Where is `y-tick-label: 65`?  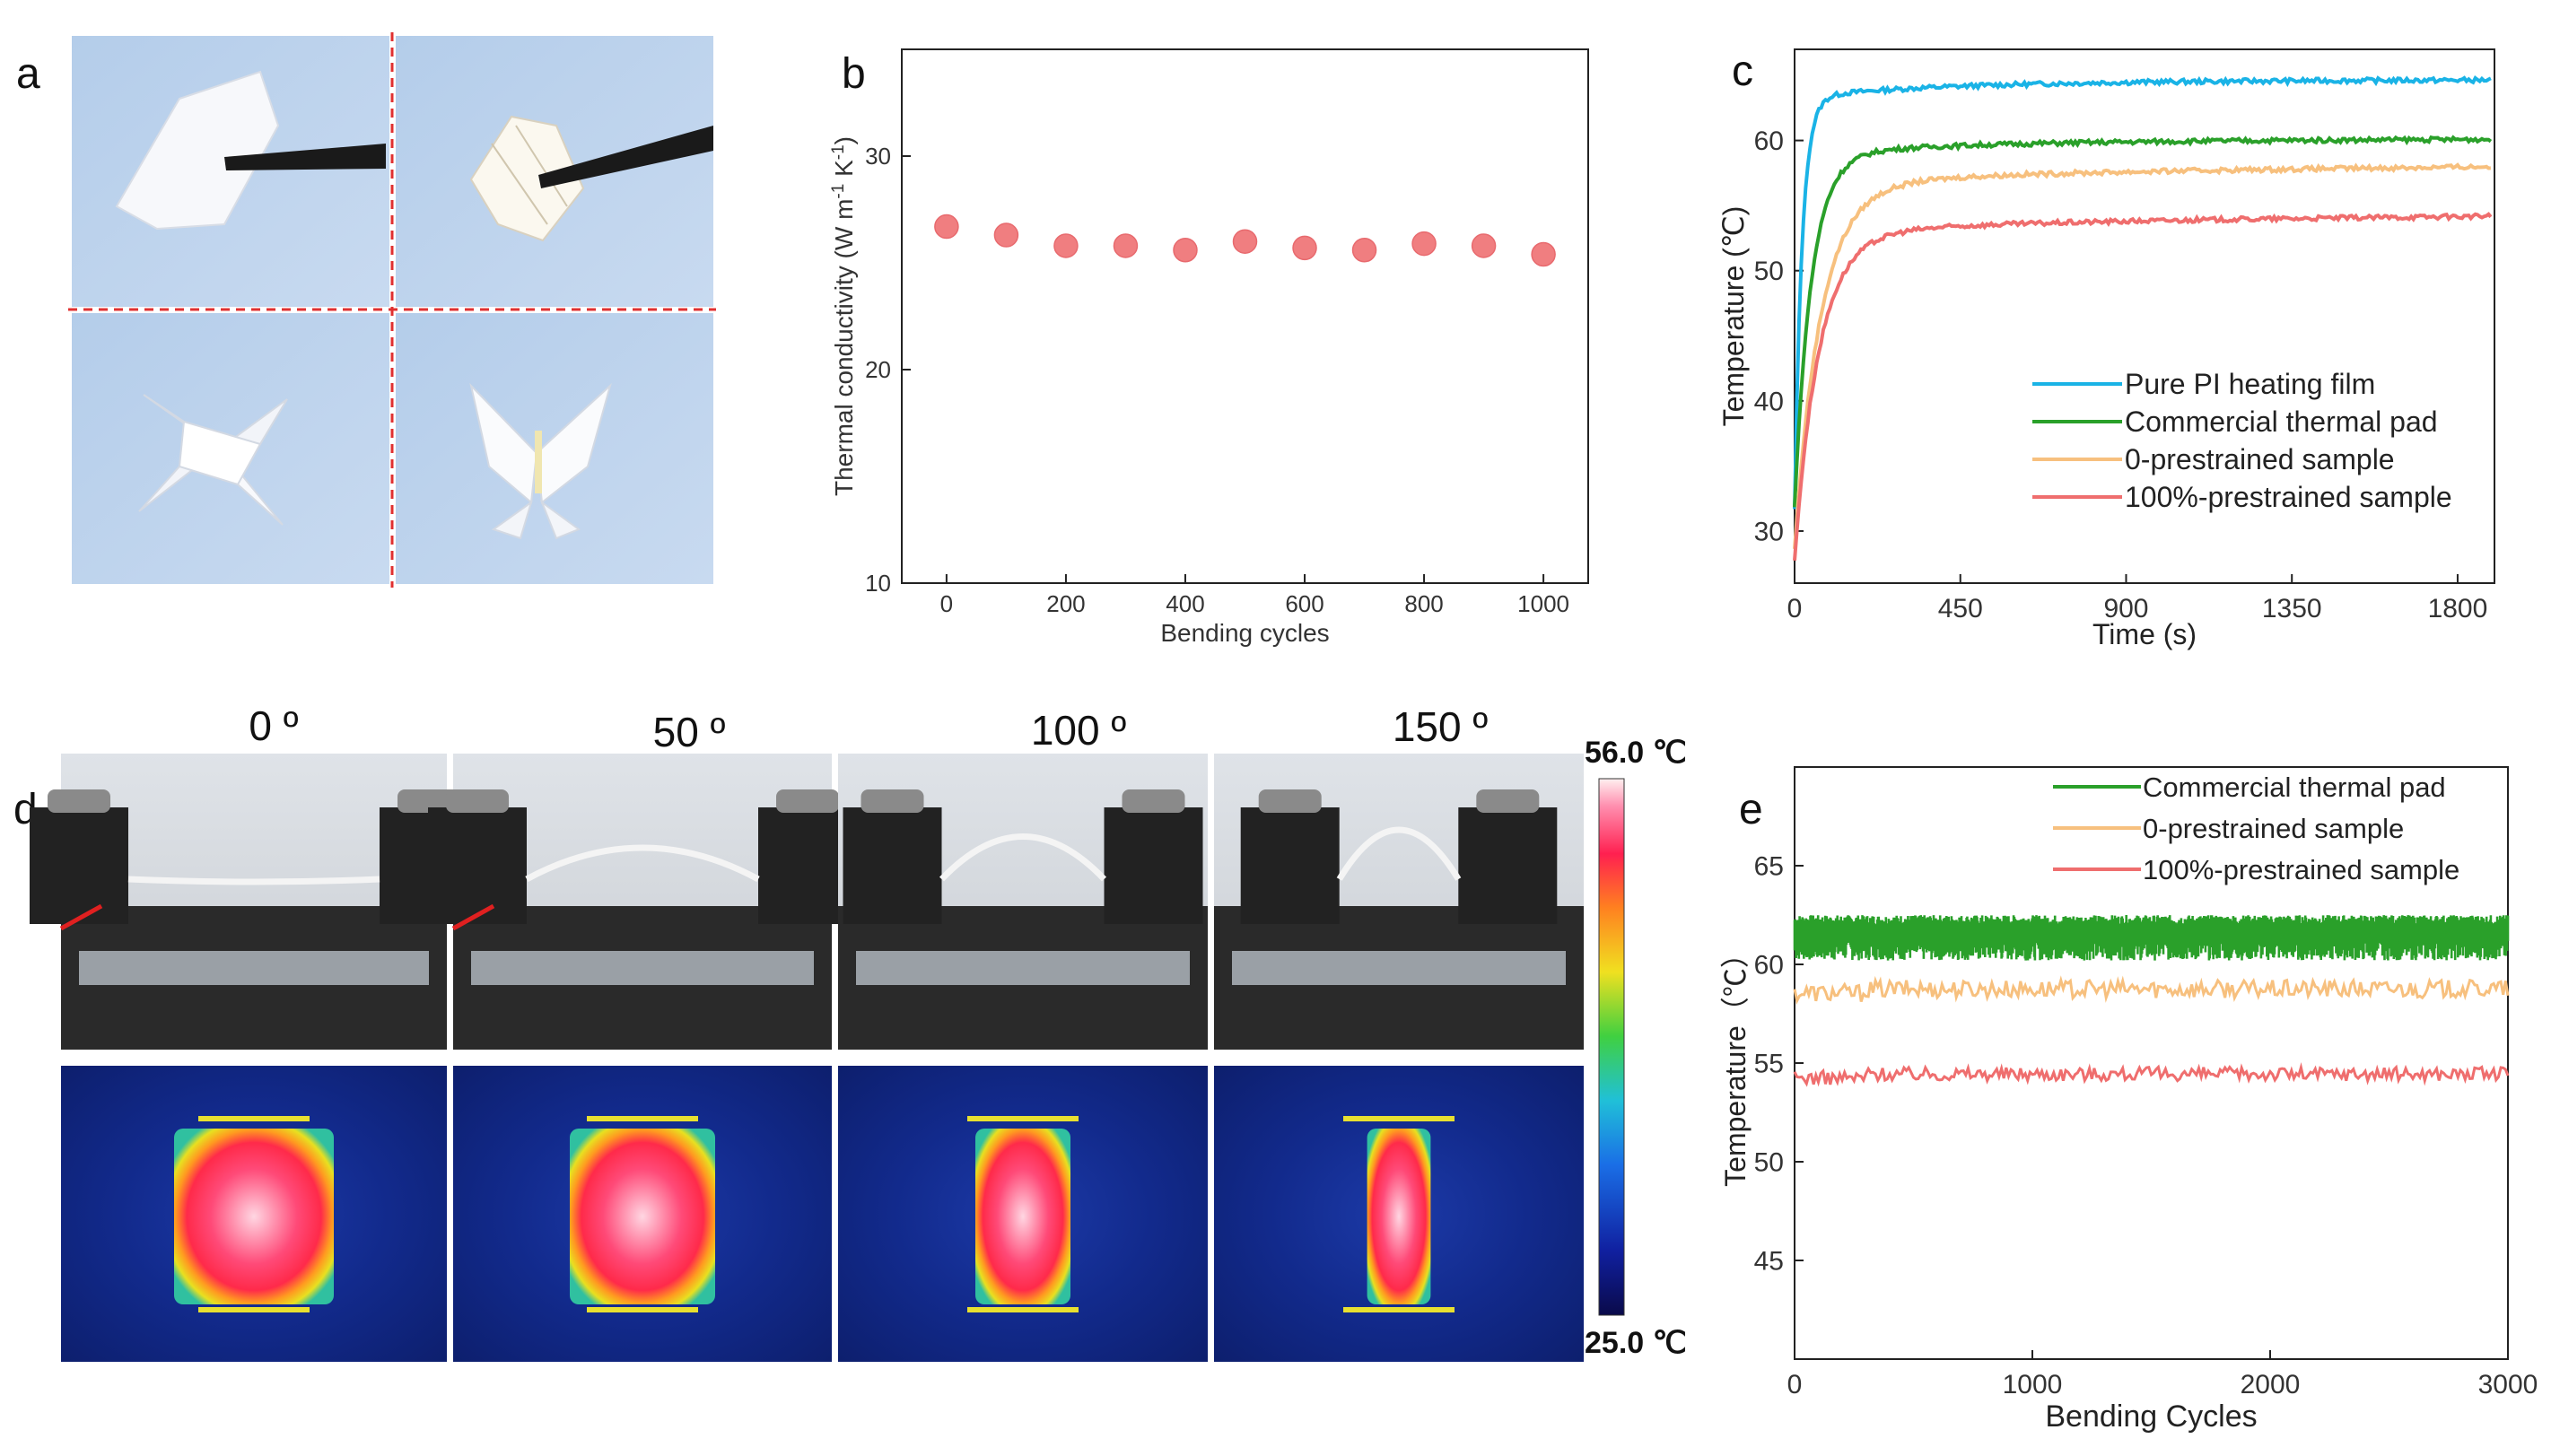
y-tick-label: 65 is located at coordinates (1769, 867).